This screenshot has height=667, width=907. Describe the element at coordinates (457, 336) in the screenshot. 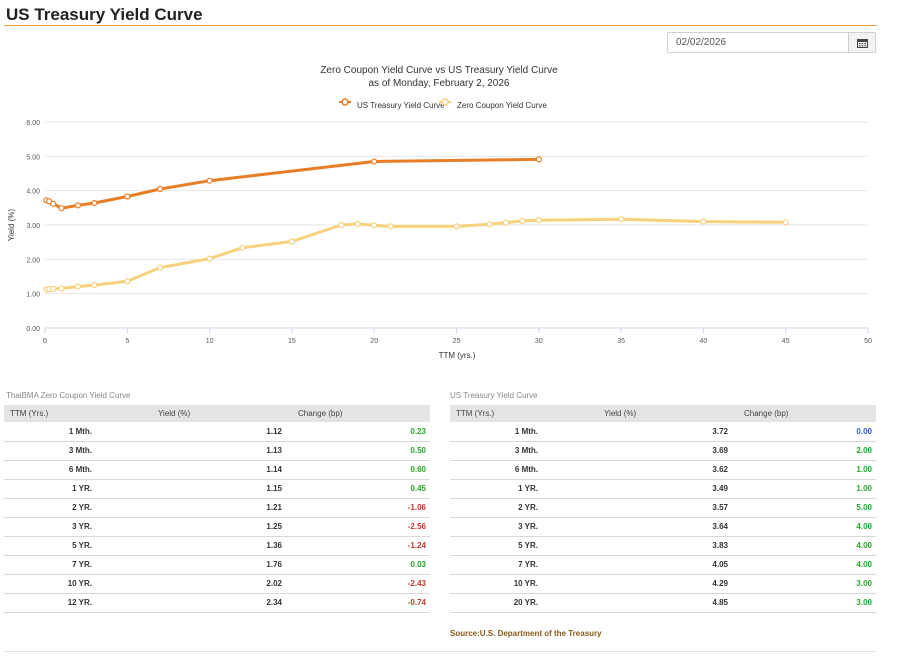

I see `x-axis-ticks: 0 5 10 15 20 25 30 35 40 45 50` at that location.